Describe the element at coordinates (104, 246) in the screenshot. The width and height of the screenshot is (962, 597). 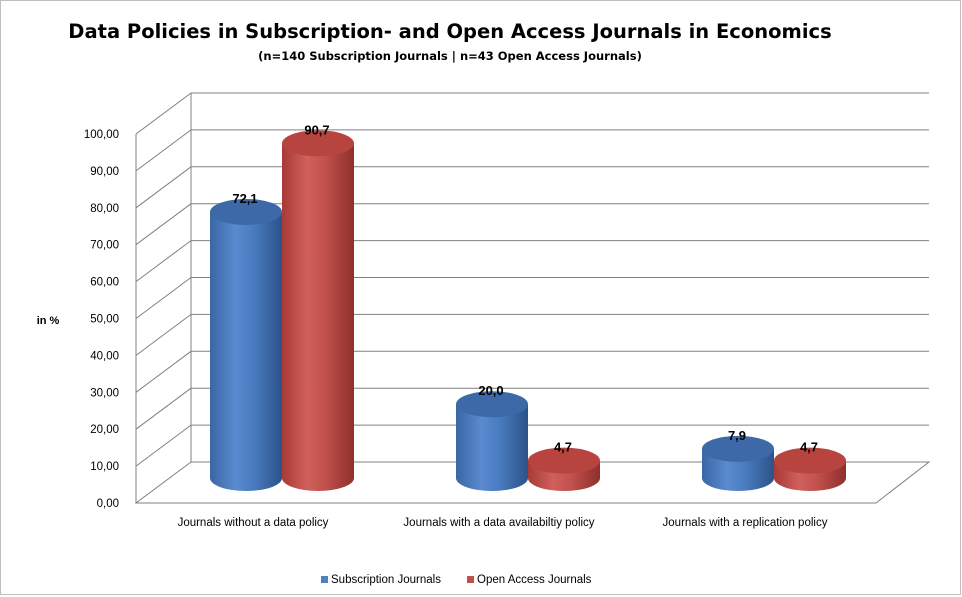
I see `y-tick-label: 70,00` at that location.